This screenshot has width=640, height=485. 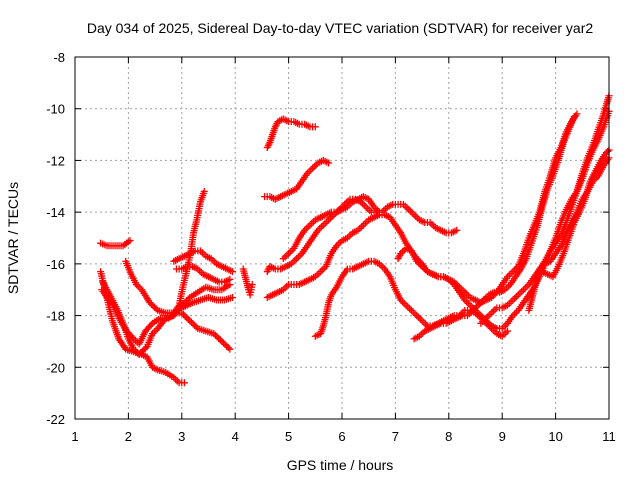 What do you see at coordinates (55, 109) in the screenshot?
I see `y-tick-label: -10` at bounding box center [55, 109].